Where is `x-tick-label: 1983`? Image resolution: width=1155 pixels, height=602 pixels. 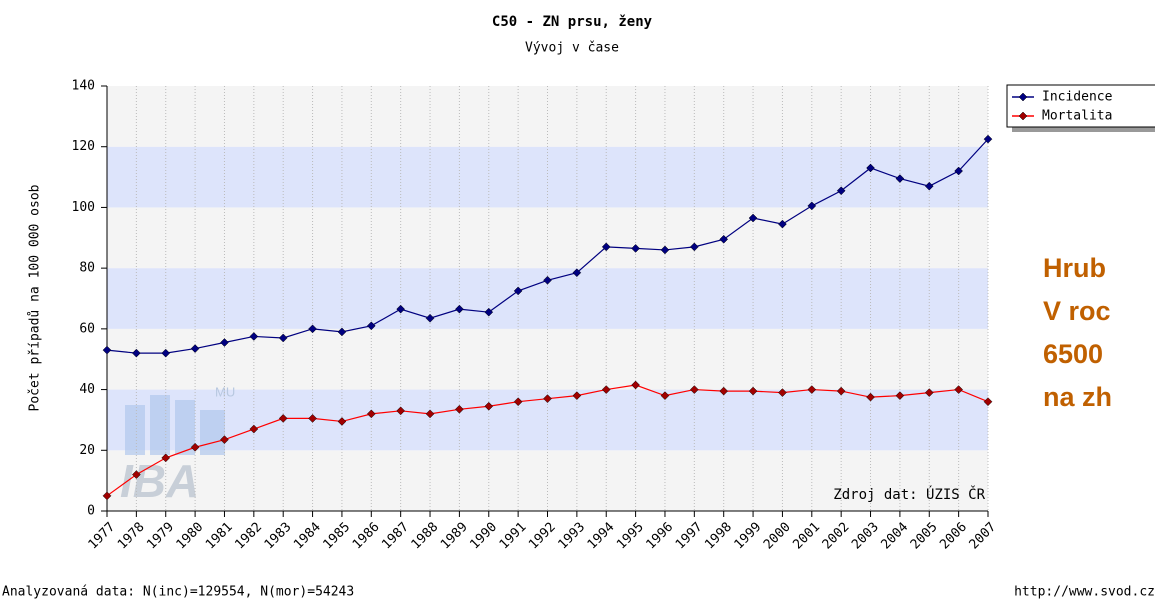
x-tick-label: 1983 is located at coordinates (278, 536).